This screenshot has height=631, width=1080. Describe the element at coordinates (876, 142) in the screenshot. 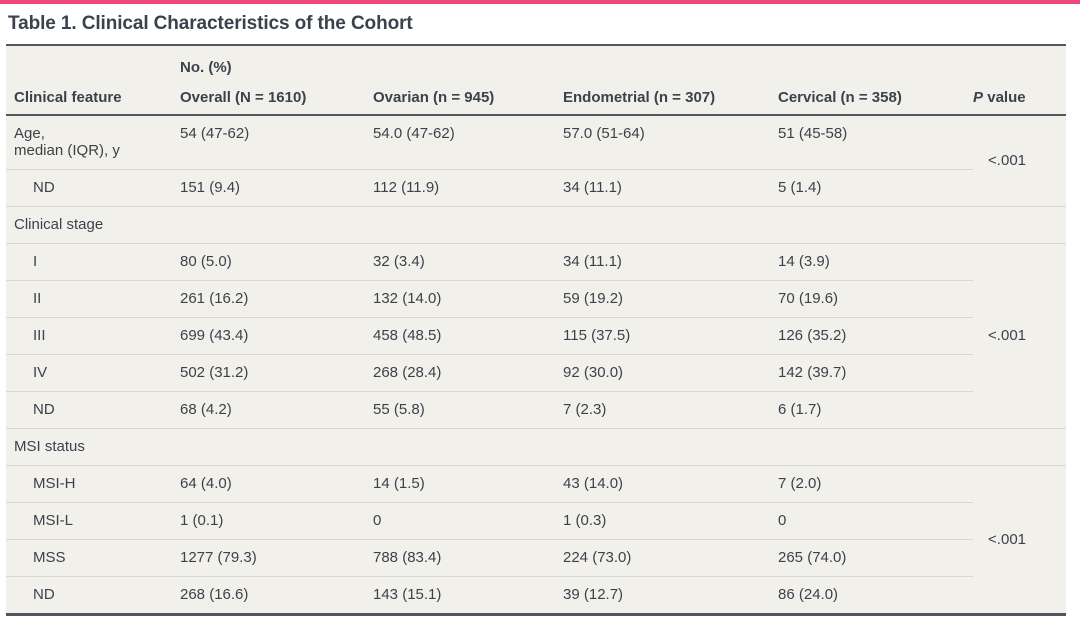

I see `cell-value: 51 (45-58)` at that location.